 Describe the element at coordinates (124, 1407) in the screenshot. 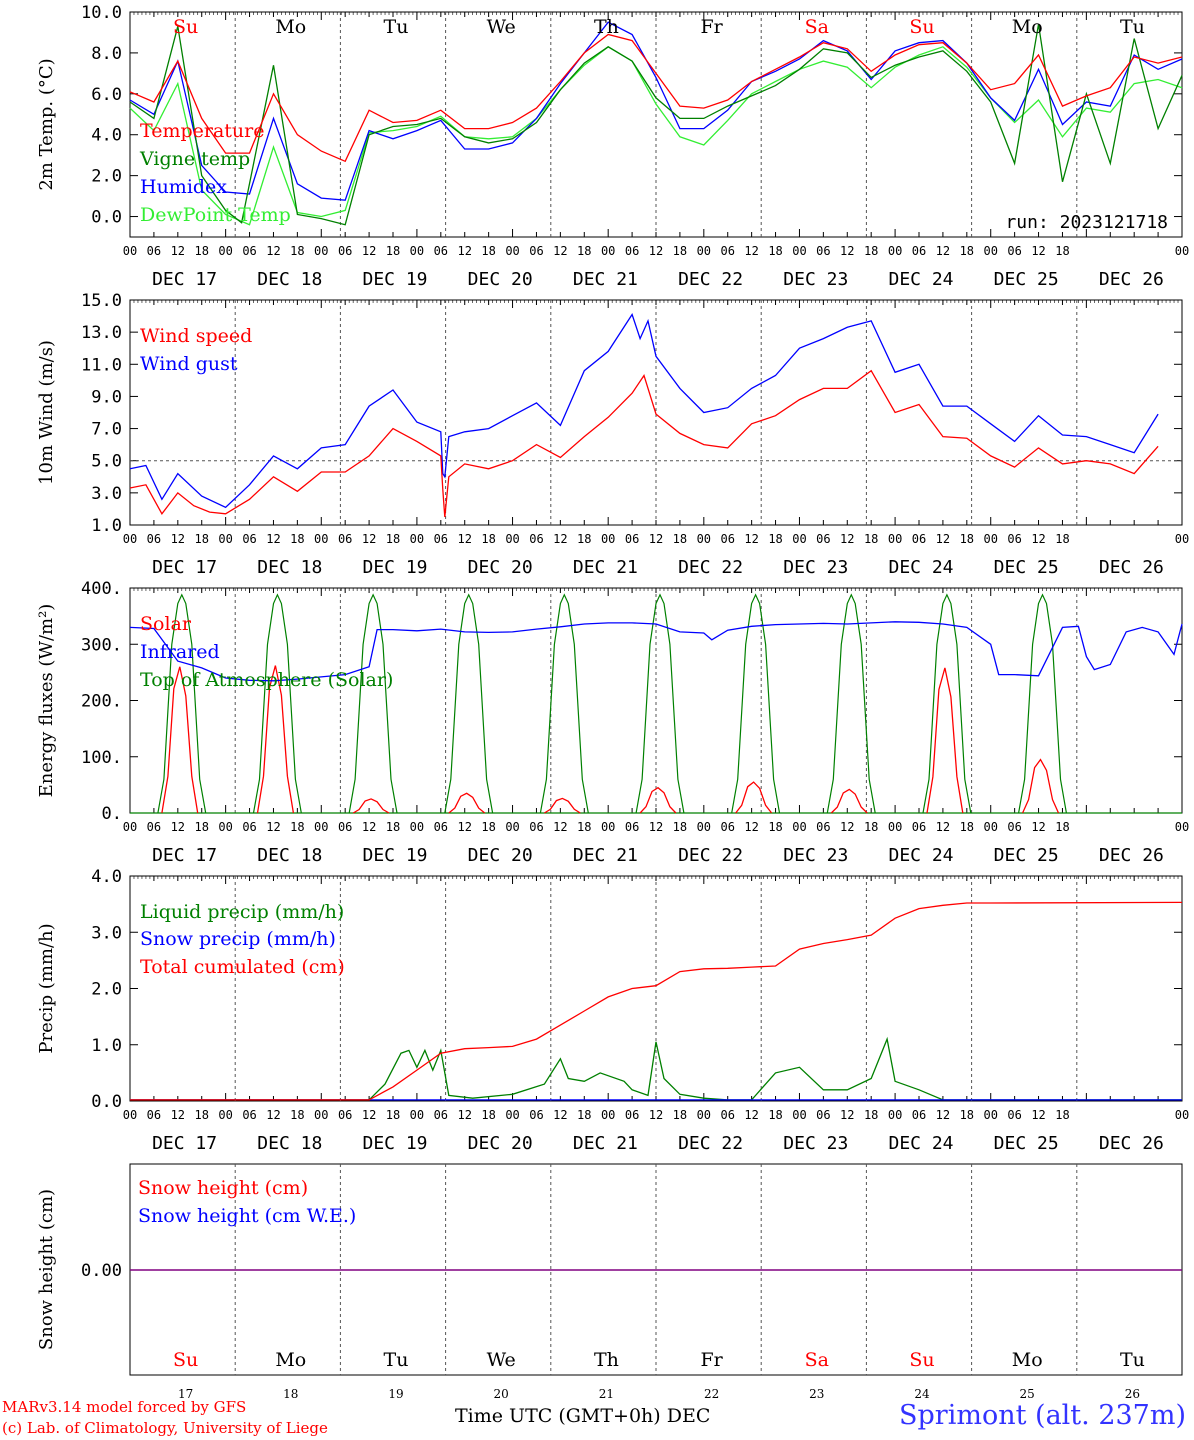

I see `model-credit: MARv3.14 model forced by GFS` at that location.